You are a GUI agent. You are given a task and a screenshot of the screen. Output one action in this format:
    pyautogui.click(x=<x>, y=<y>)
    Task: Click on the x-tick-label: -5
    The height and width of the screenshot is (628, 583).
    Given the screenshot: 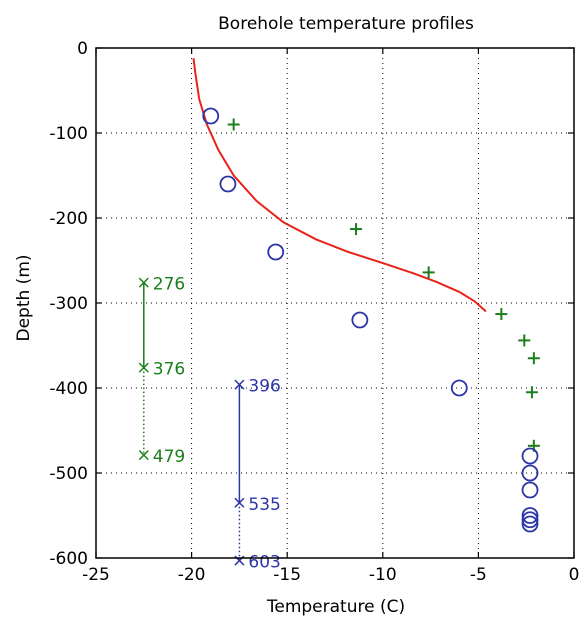 What is the action you would take?
    pyautogui.click(x=478, y=575)
    